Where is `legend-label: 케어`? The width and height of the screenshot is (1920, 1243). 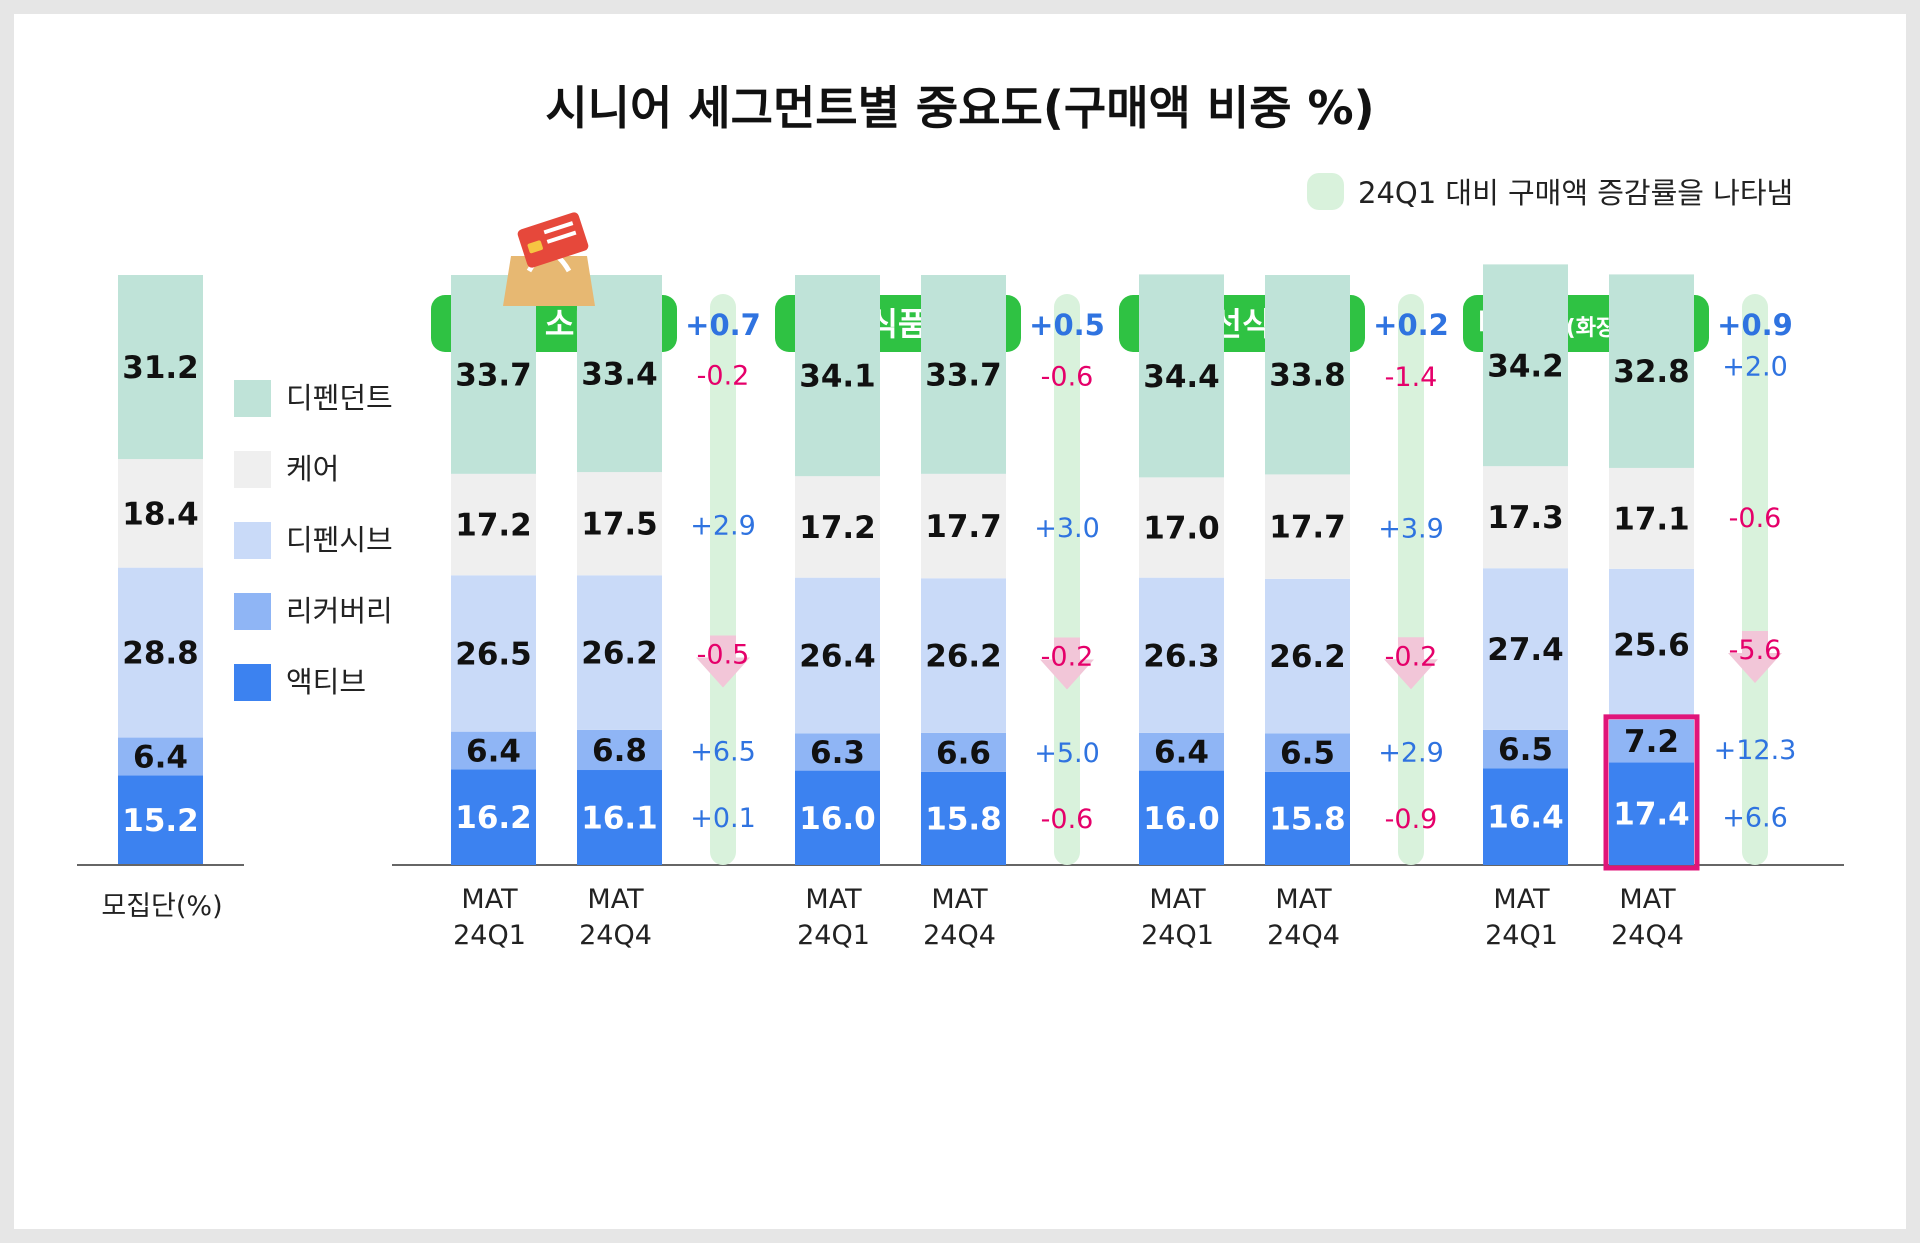 legend-label: 케어 is located at coordinates (312, 469).